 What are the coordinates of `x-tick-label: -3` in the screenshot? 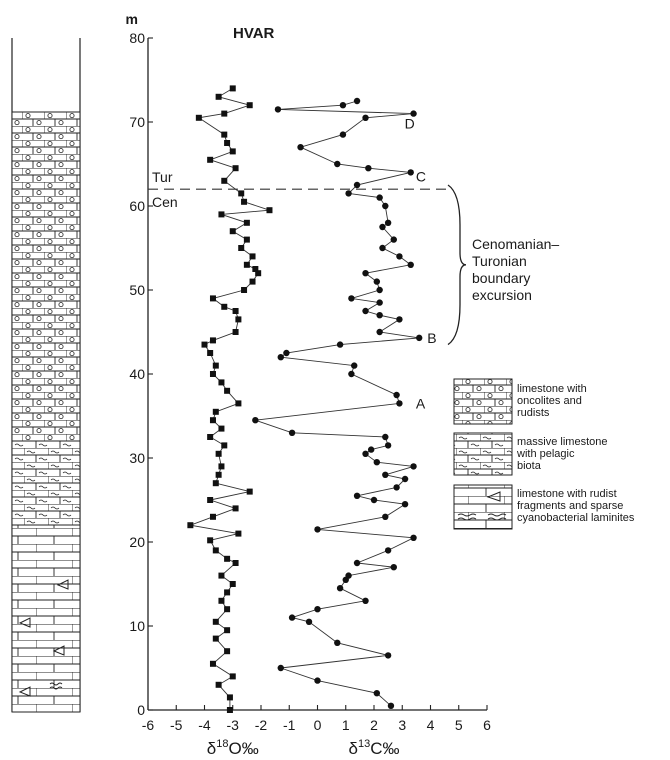 It's located at (233, 725).